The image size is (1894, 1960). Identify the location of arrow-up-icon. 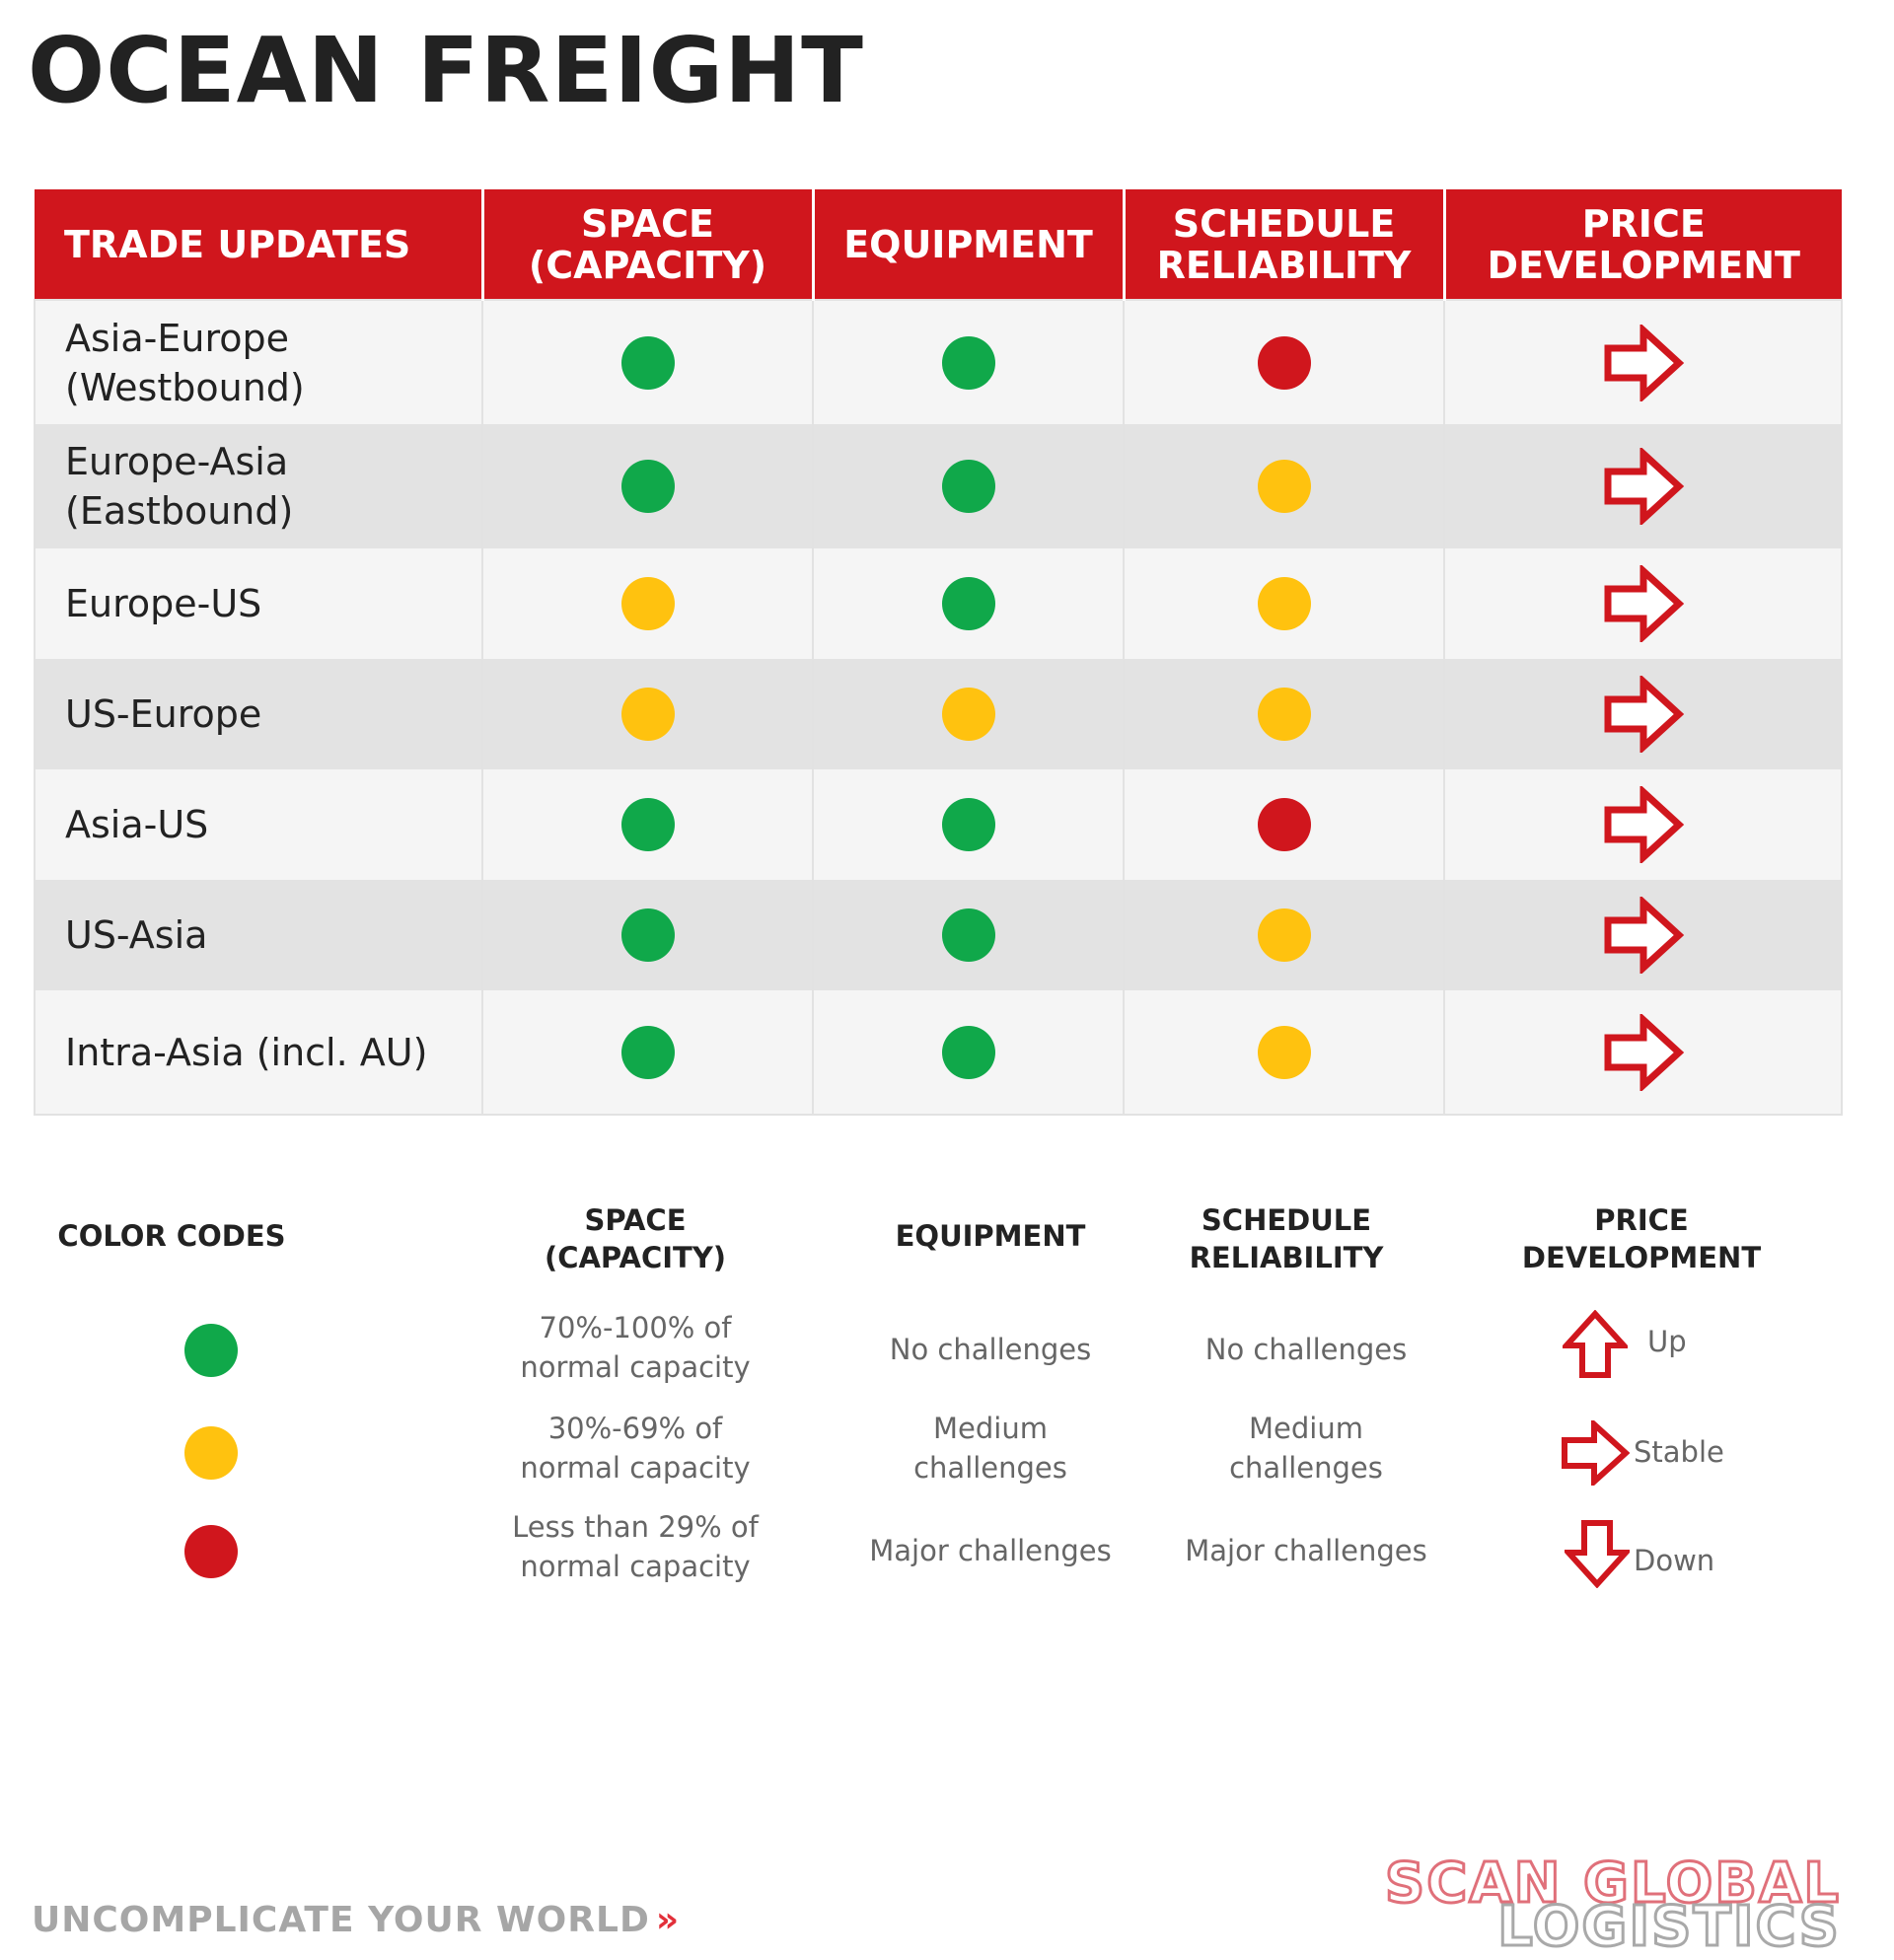
(1595, 1346).